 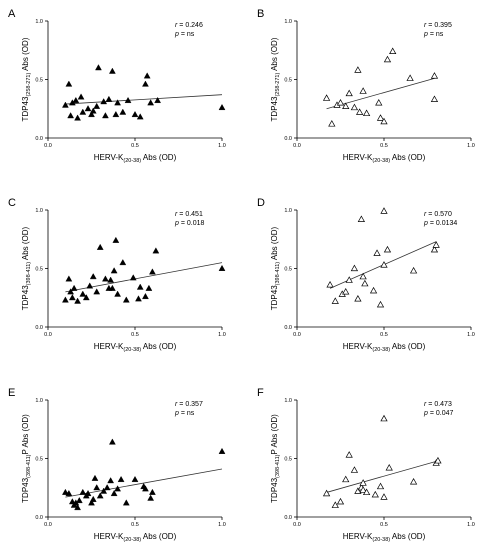 I want to click on stat-r: r = 0.246, so click(x=189, y=25).